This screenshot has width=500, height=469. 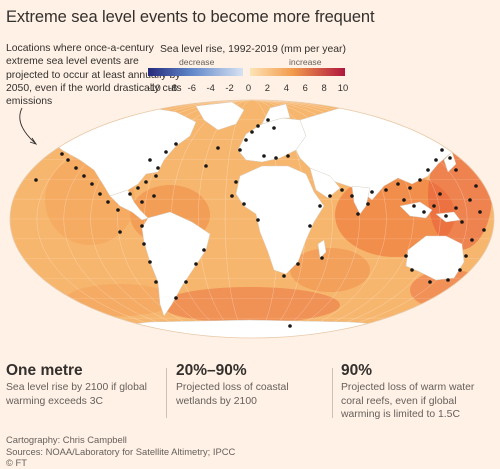 I want to click on credit-cartography: Cartography: Chris Campbell, so click(x=66, y=439).